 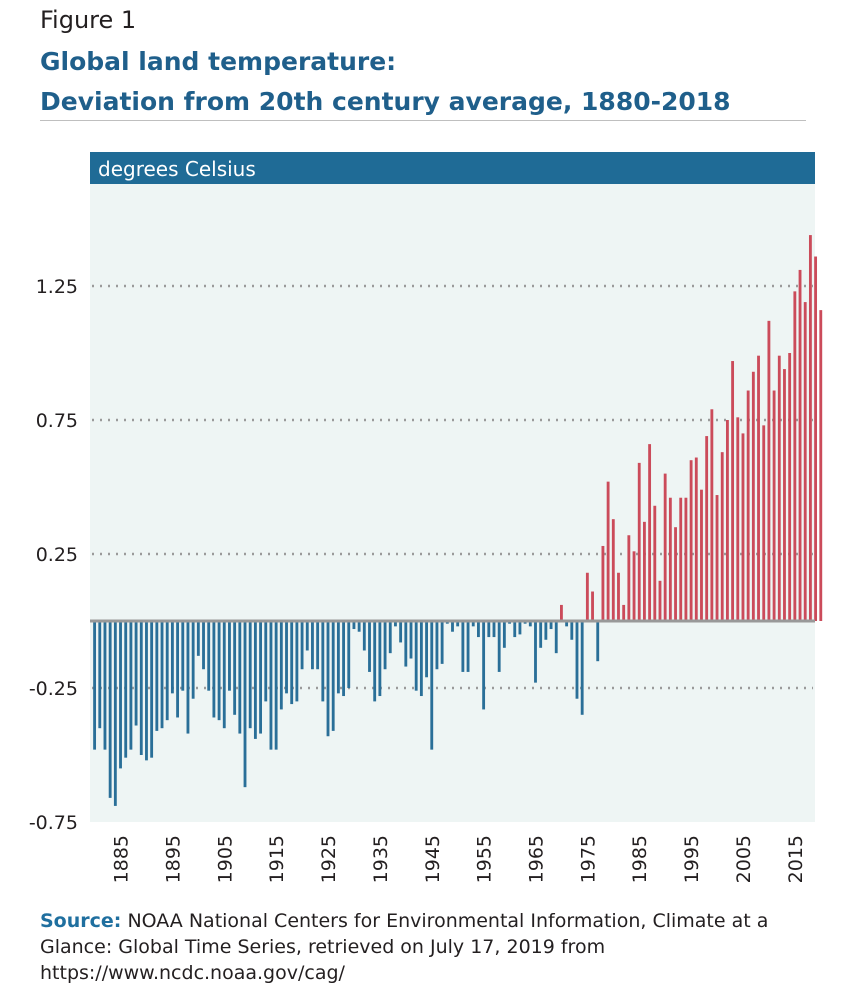 I want to click on bar-1991, so click(x=670, y=559).